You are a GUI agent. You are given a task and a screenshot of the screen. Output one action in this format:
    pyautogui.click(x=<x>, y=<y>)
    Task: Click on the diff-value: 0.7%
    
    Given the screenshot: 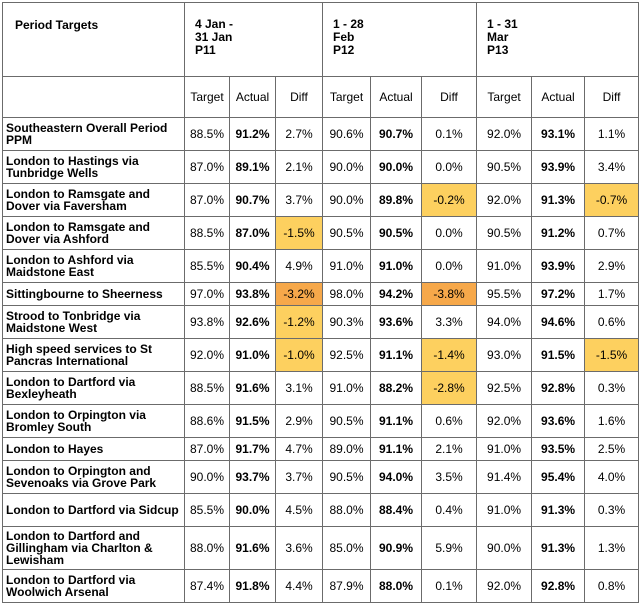 What is the action you would take?
    pyautogui.click(x=612, y=233)
    